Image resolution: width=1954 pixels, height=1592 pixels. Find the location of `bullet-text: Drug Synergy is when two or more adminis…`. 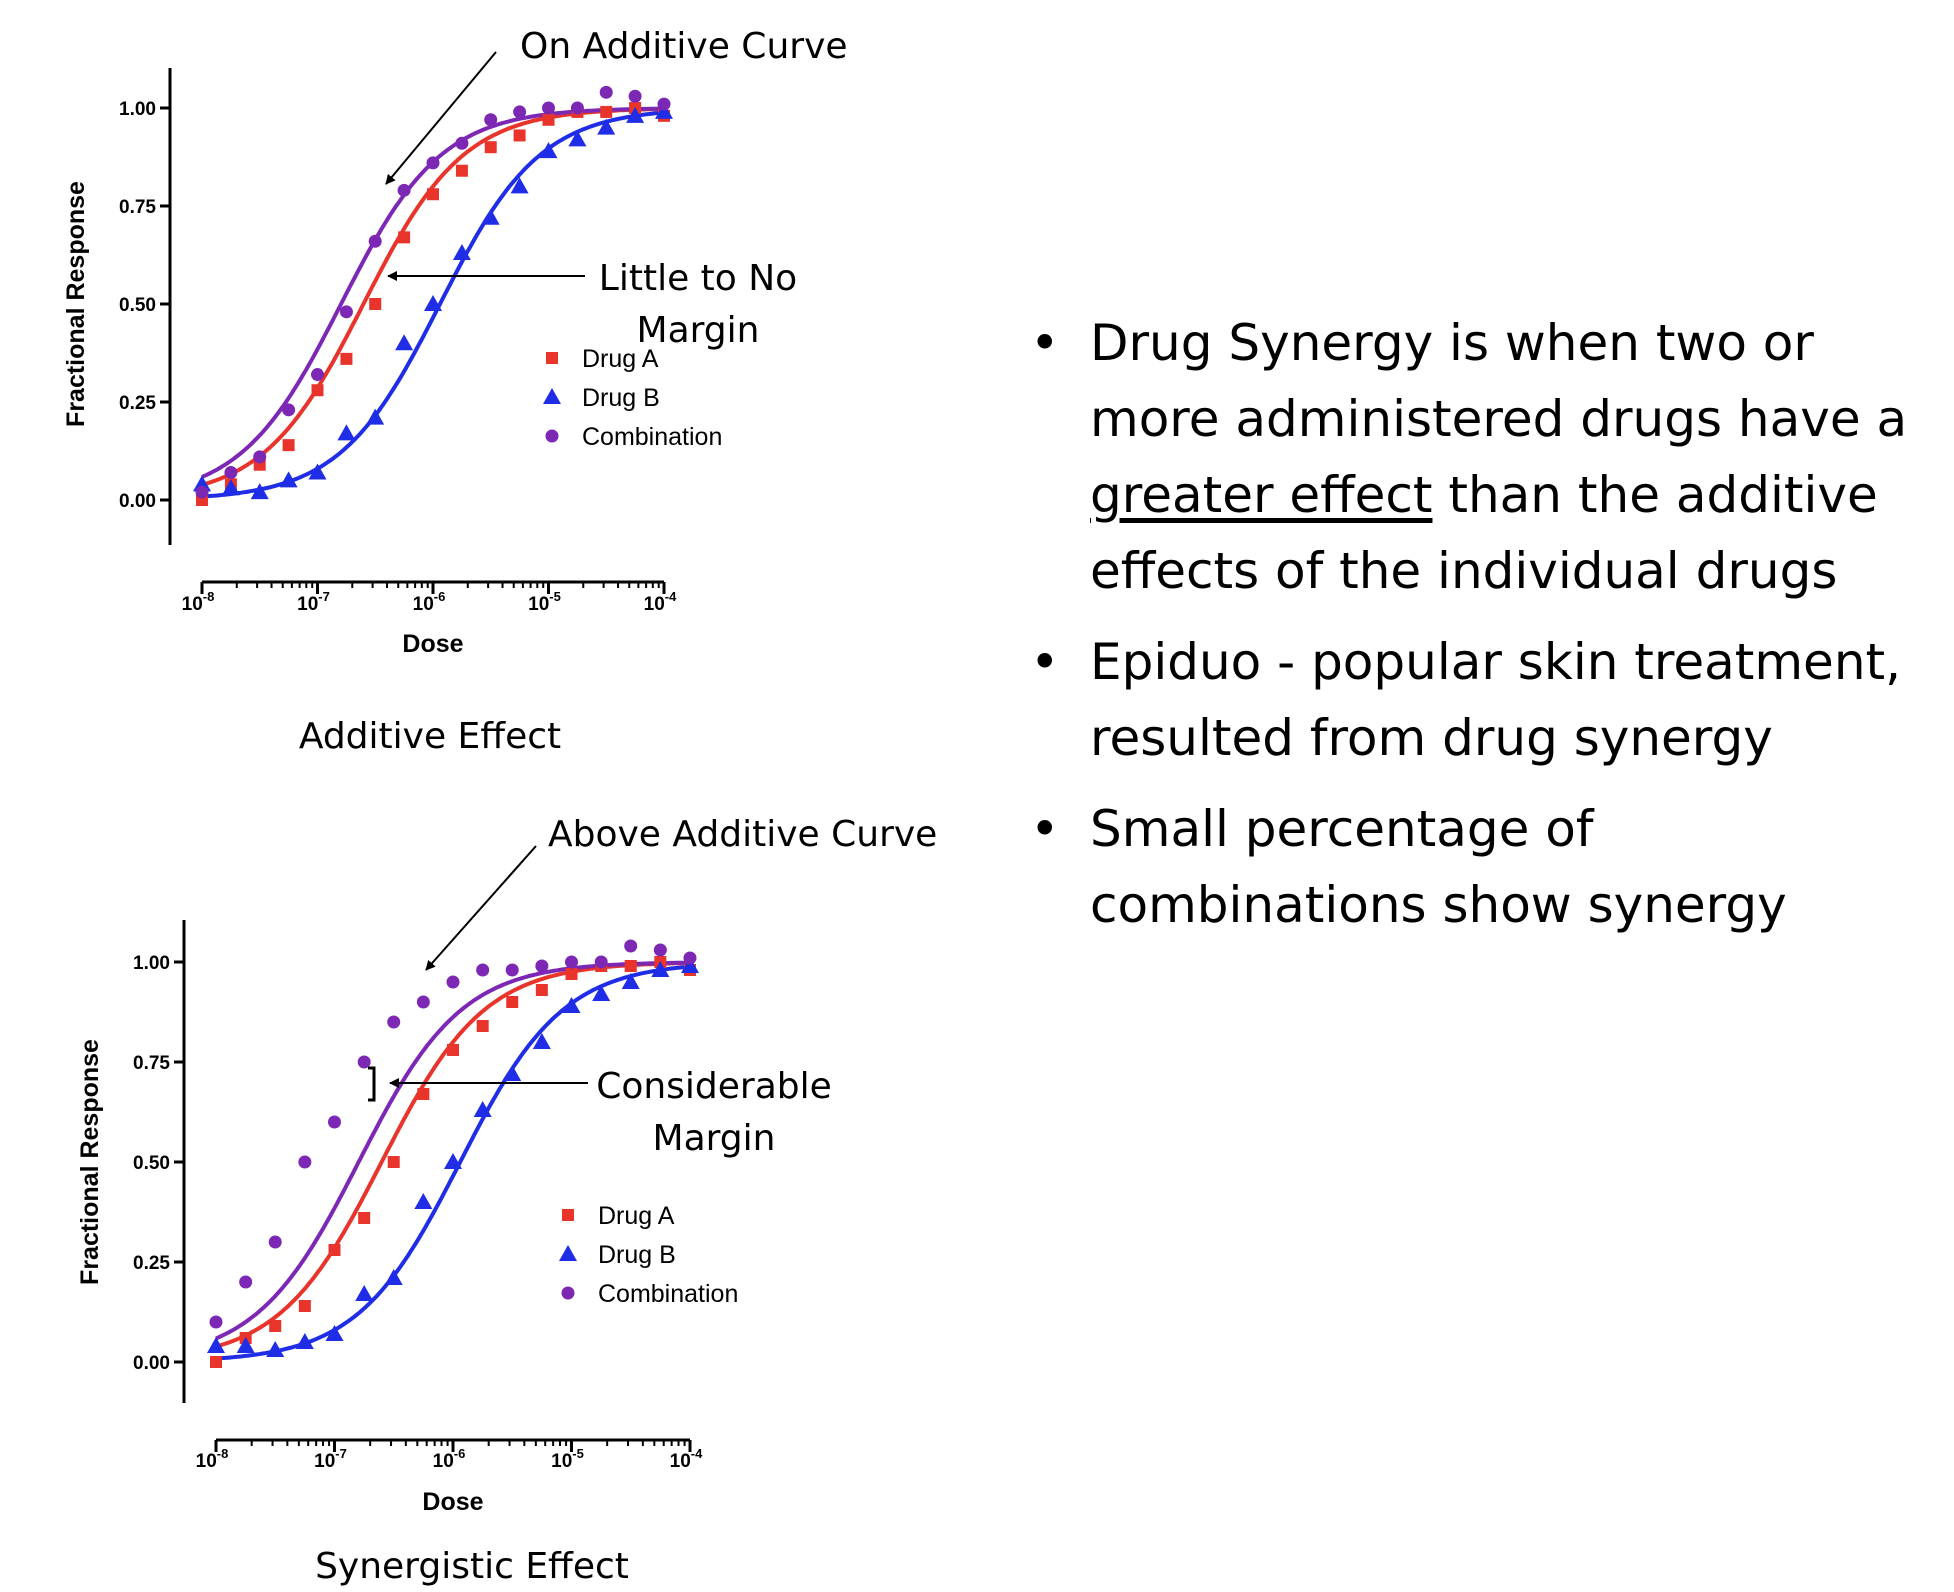

bullet-text: Drug Synergy is when two or more adminis… is located at coordinates (1499, 381).